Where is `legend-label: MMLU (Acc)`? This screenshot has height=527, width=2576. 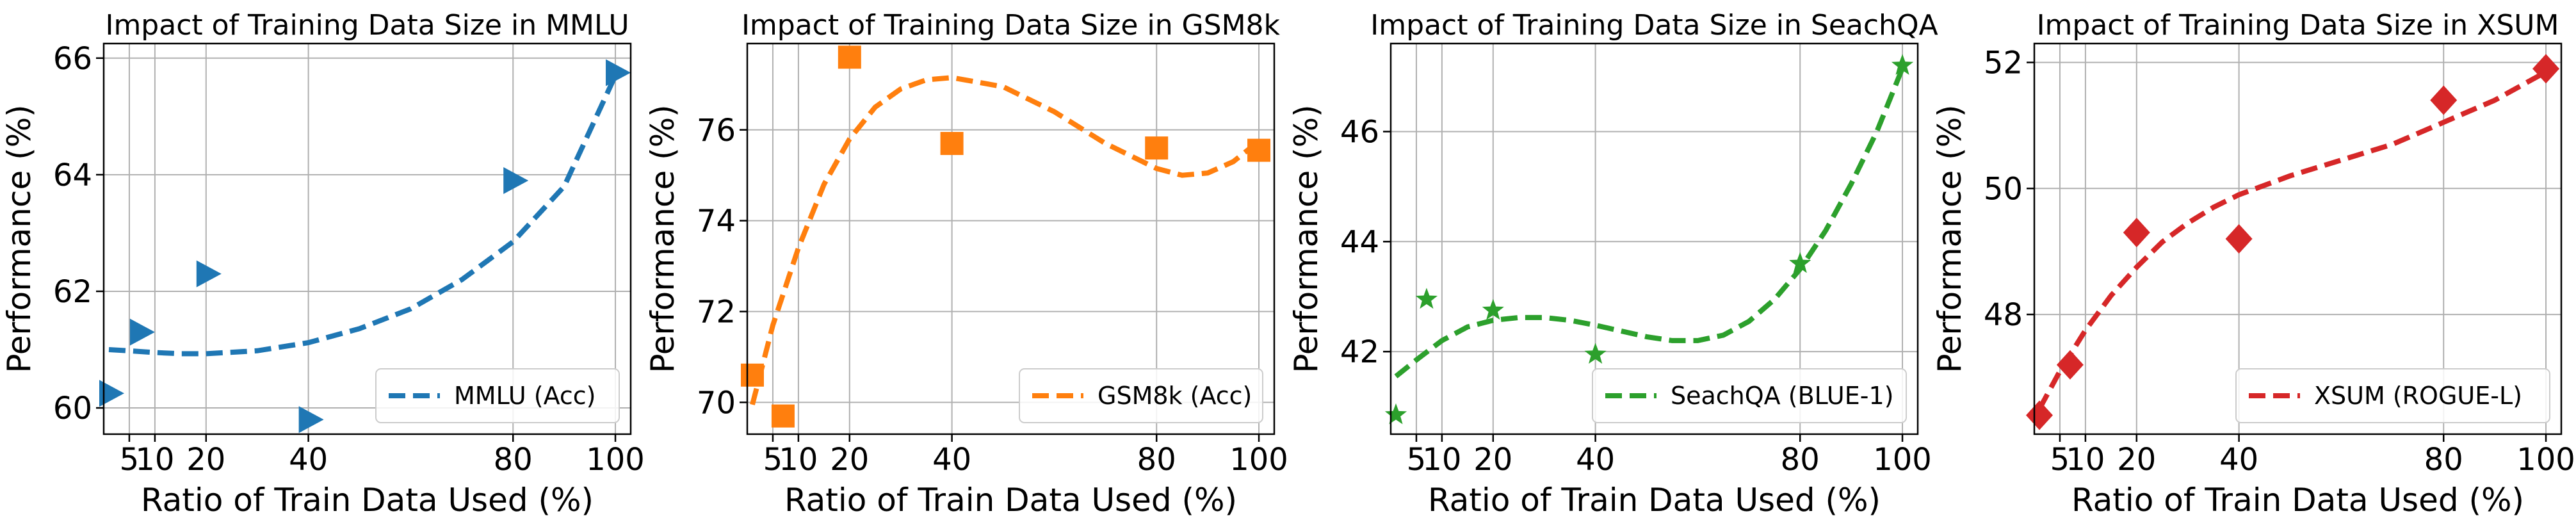
legend-label: MMLU (Acc) is located at coordinates (525, 396).